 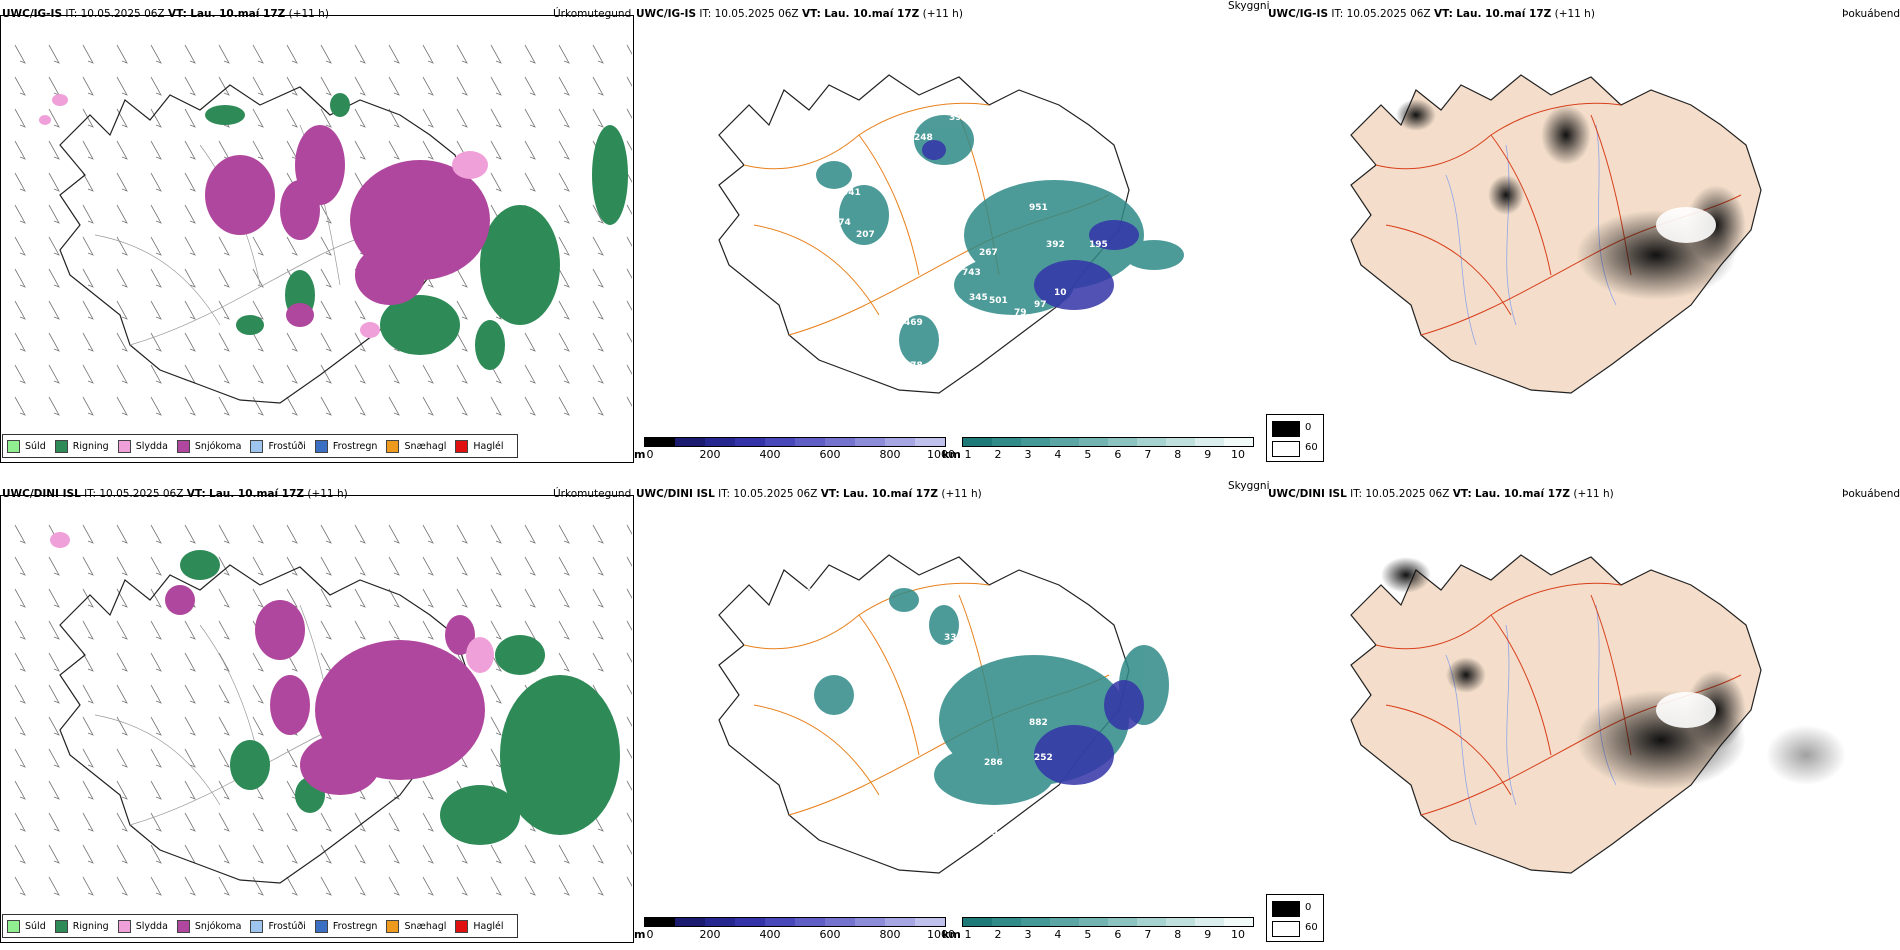 What do you see at coordinates (1028, 934) in the screenshot?
I see `tick-label: 3` at bounding box center [1028, 934].